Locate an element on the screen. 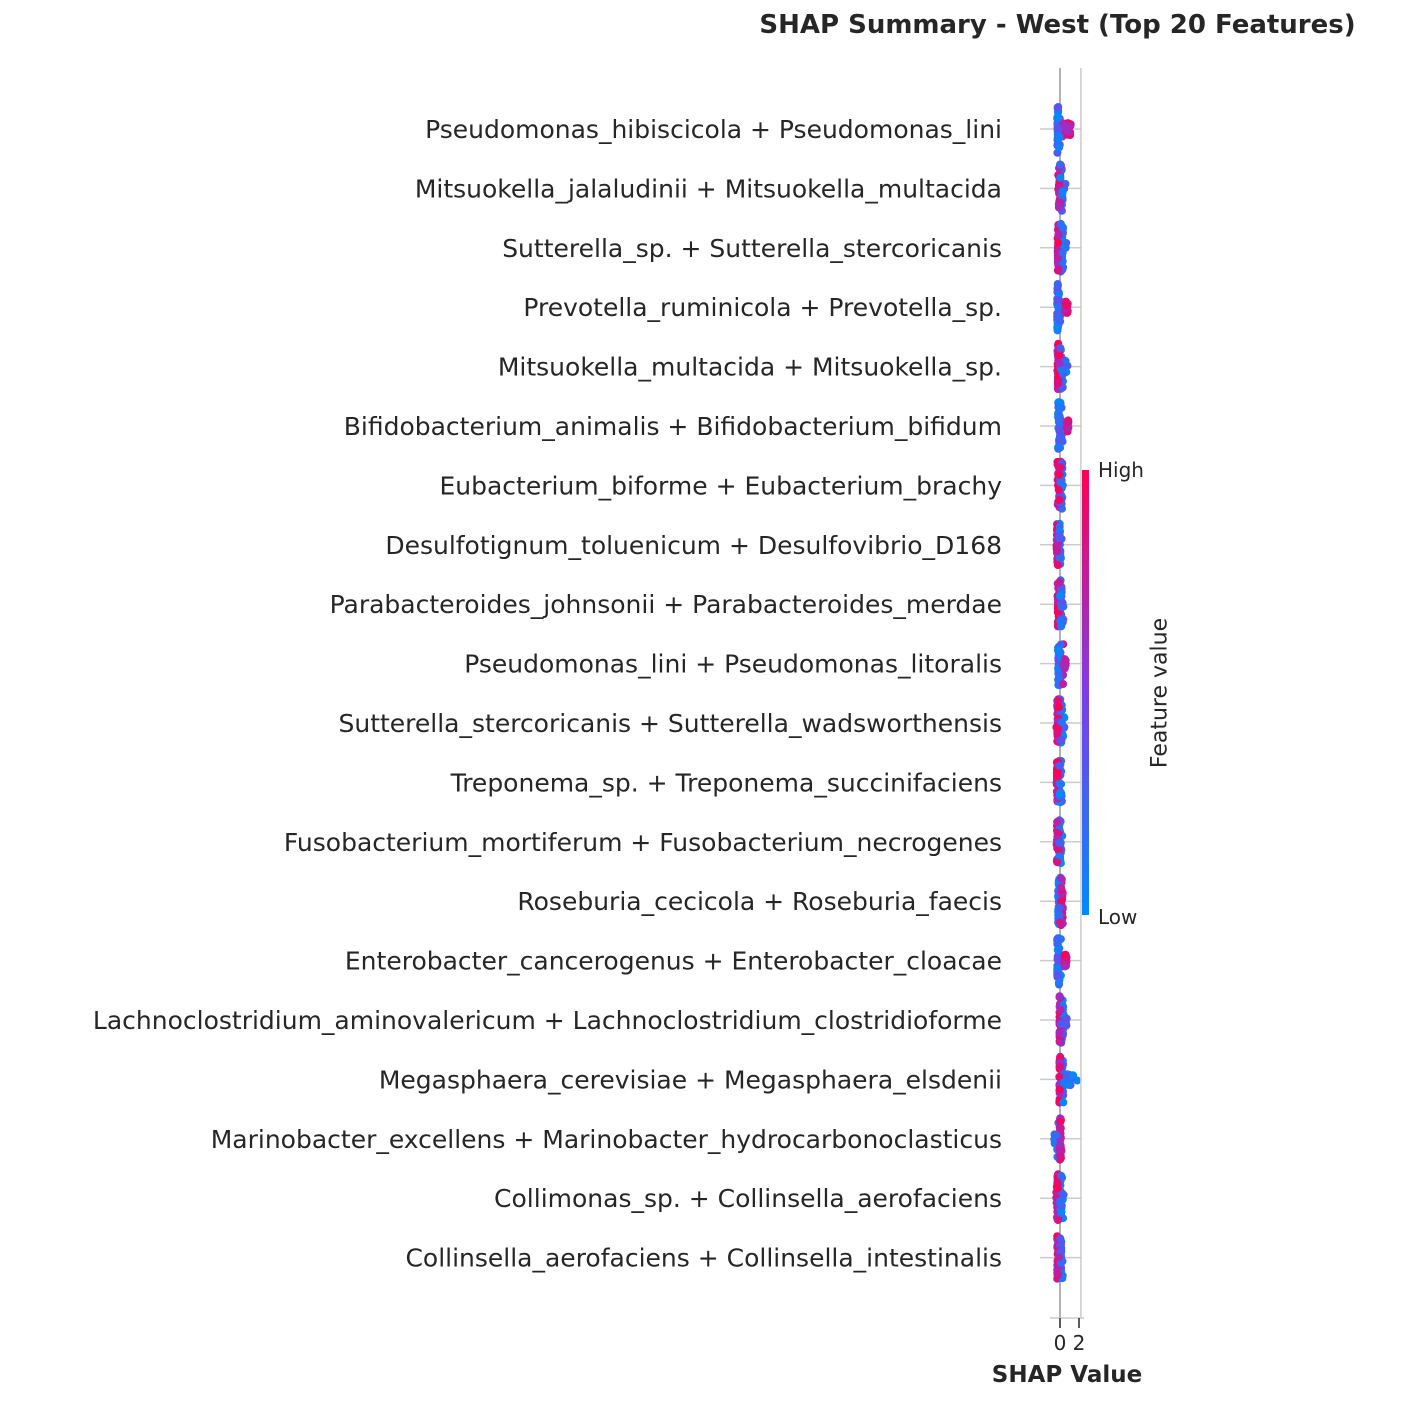  feature-label: Treponema_sp. + Treponema_succinifaciens is located at coordinates (726, 782).